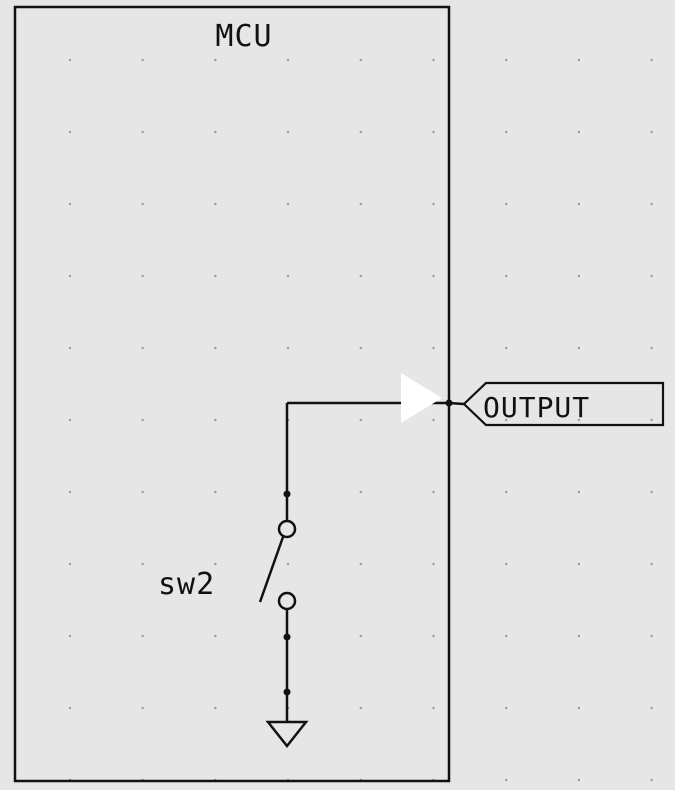 The height and width of the screenshot is (790, 675). Describe the element at coordinates (287, 529) in the screenshot. I see `switch-contact-top` at that location.